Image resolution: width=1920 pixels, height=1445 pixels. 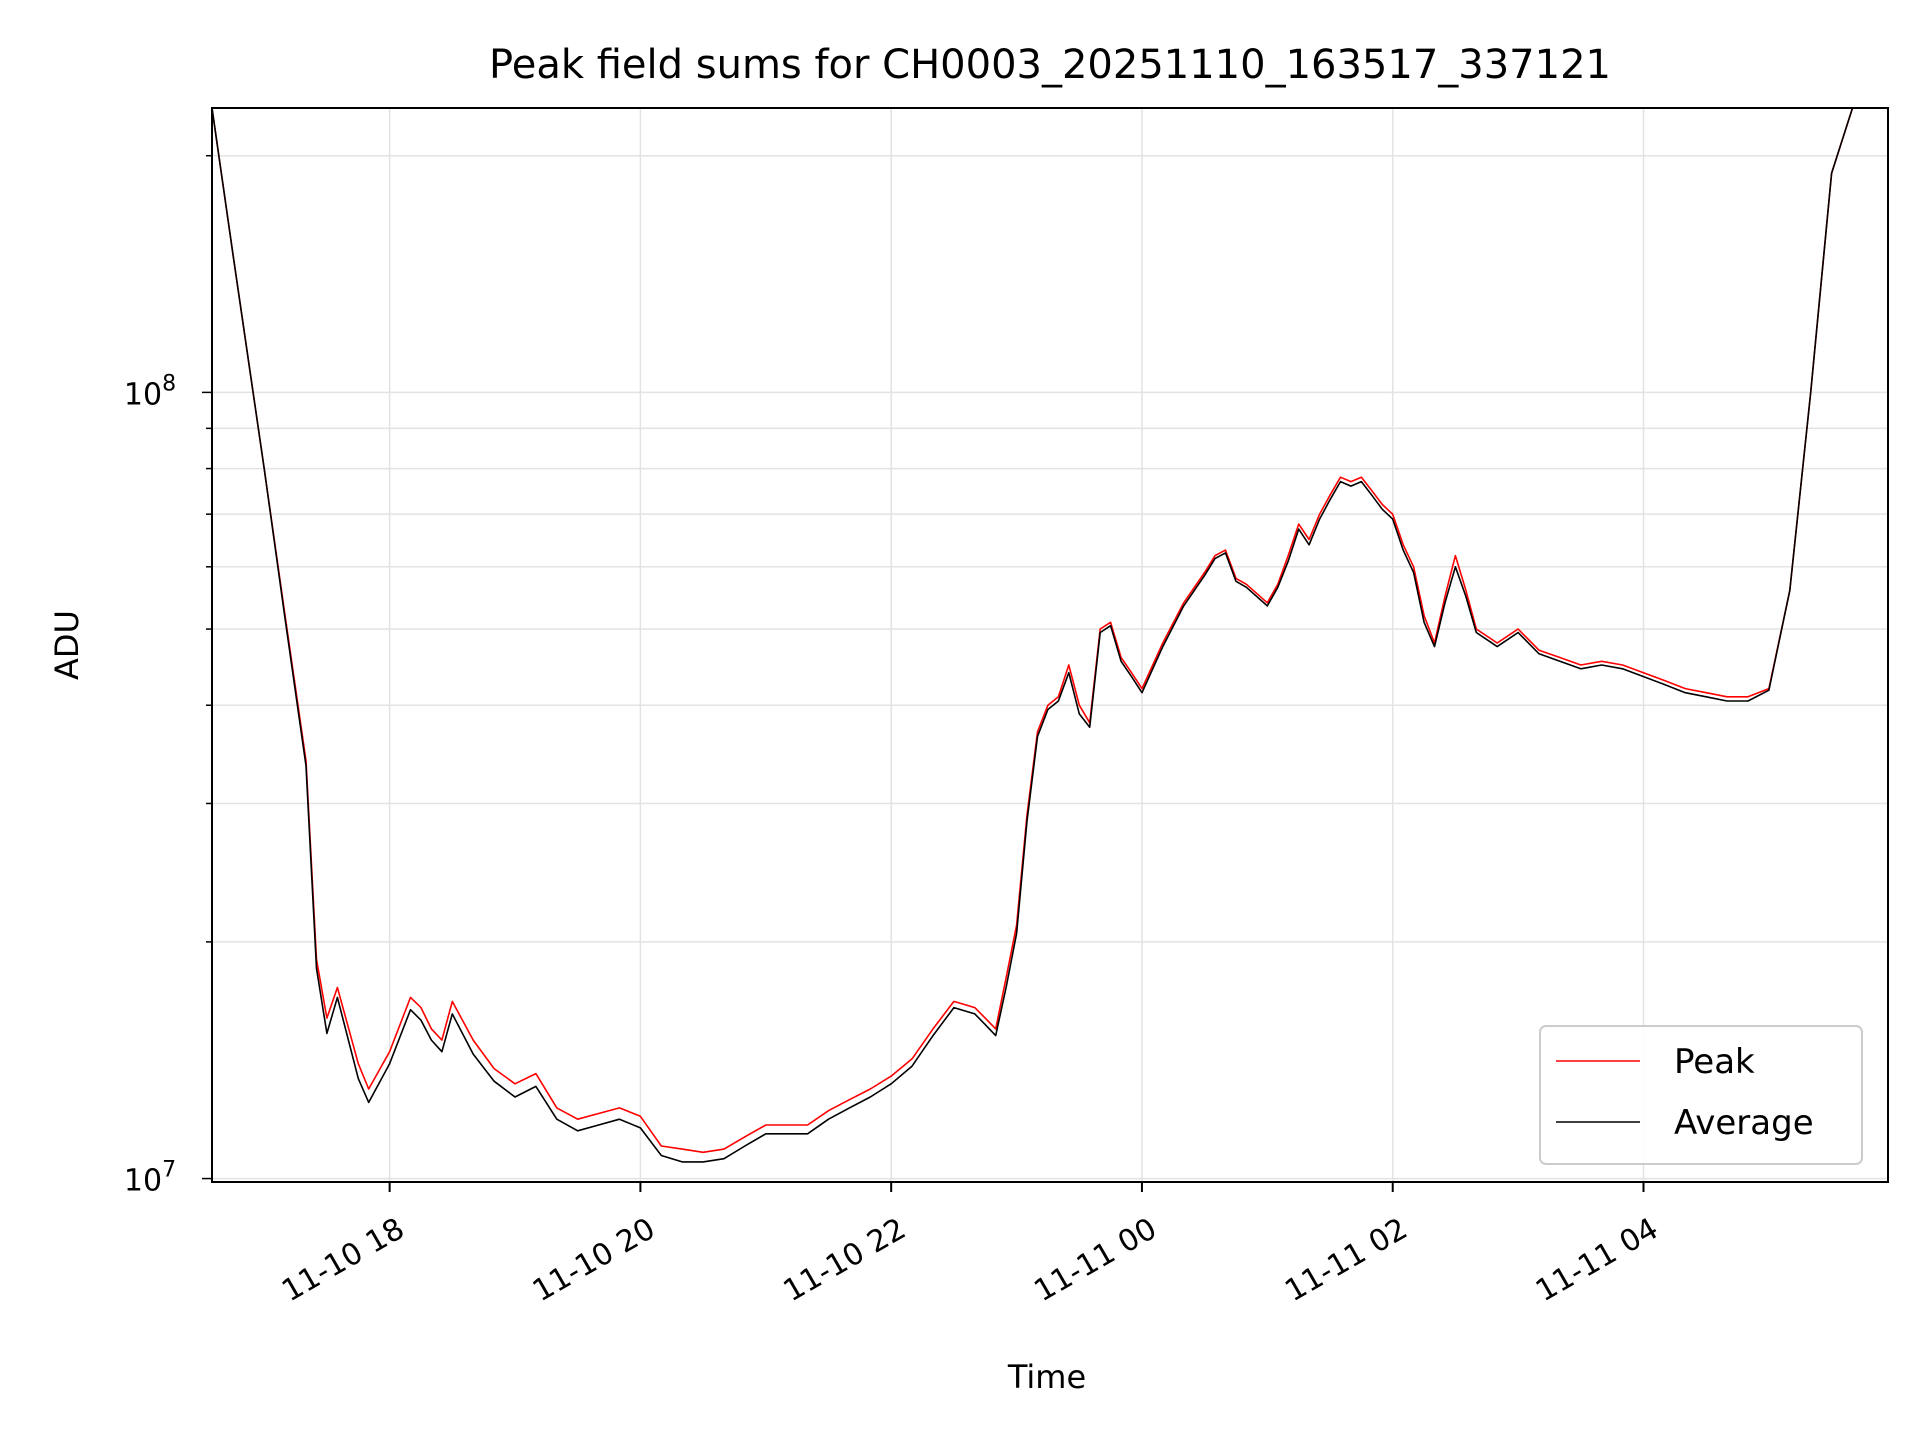 I want to click on legend-label-peak: Peak, so click(x=1714, y=1062).